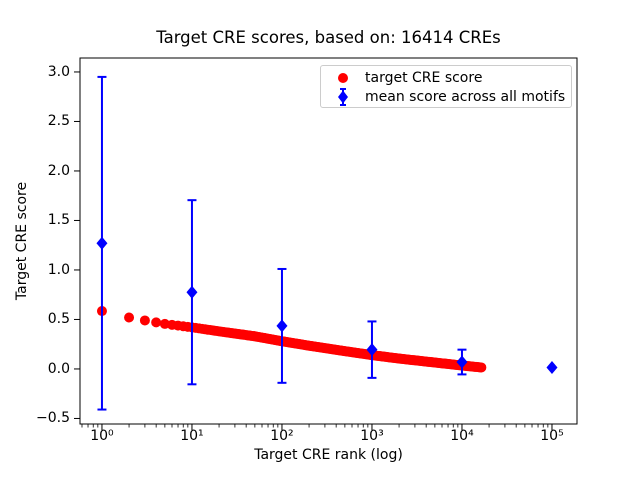 The width and height of the screenshot is (640, 480). What do you see at coordinates (58, 71) in the screenshot?
I see `y-tick-label: 3.0` at bounding box center [58, 71].